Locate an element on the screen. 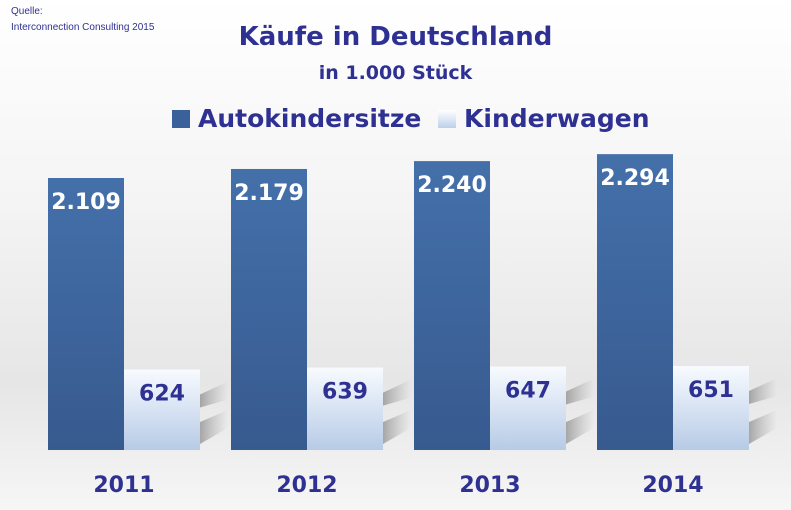 This screenshot has width=791, height=510. legend-item-autokindersitze: Autokindersitze is located at coordinates (296, 118).